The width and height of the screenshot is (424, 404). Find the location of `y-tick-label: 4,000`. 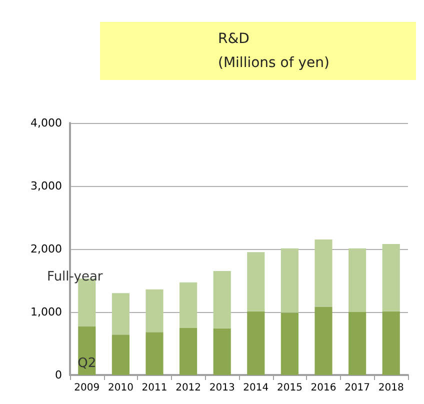

y-tick-label: 4,000 is located at coordinates (46, 123).